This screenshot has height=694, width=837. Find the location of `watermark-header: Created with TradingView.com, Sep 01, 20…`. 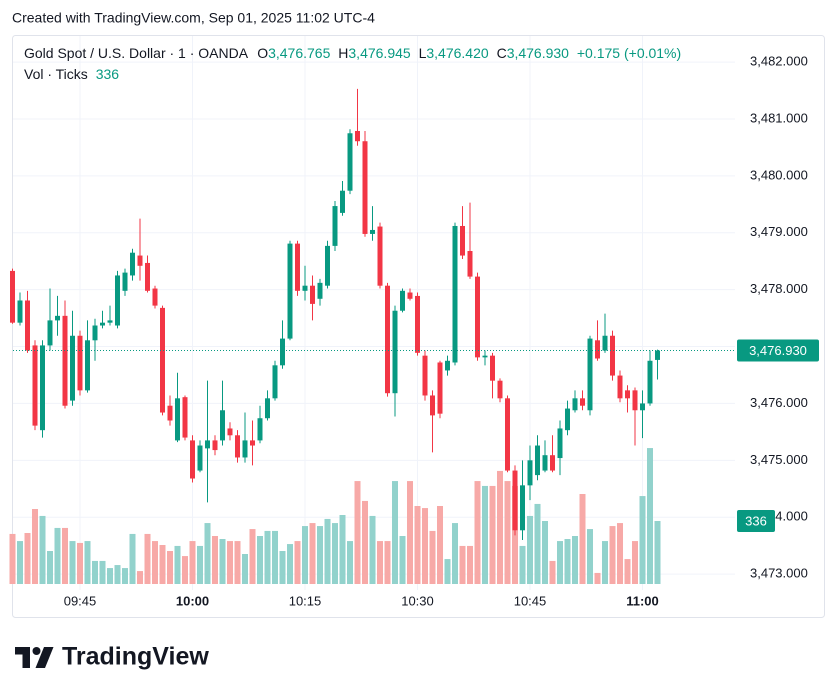

watermark-header: Created with TradingView.com, Sep 01, 20… is located at coordinates (193, 18).